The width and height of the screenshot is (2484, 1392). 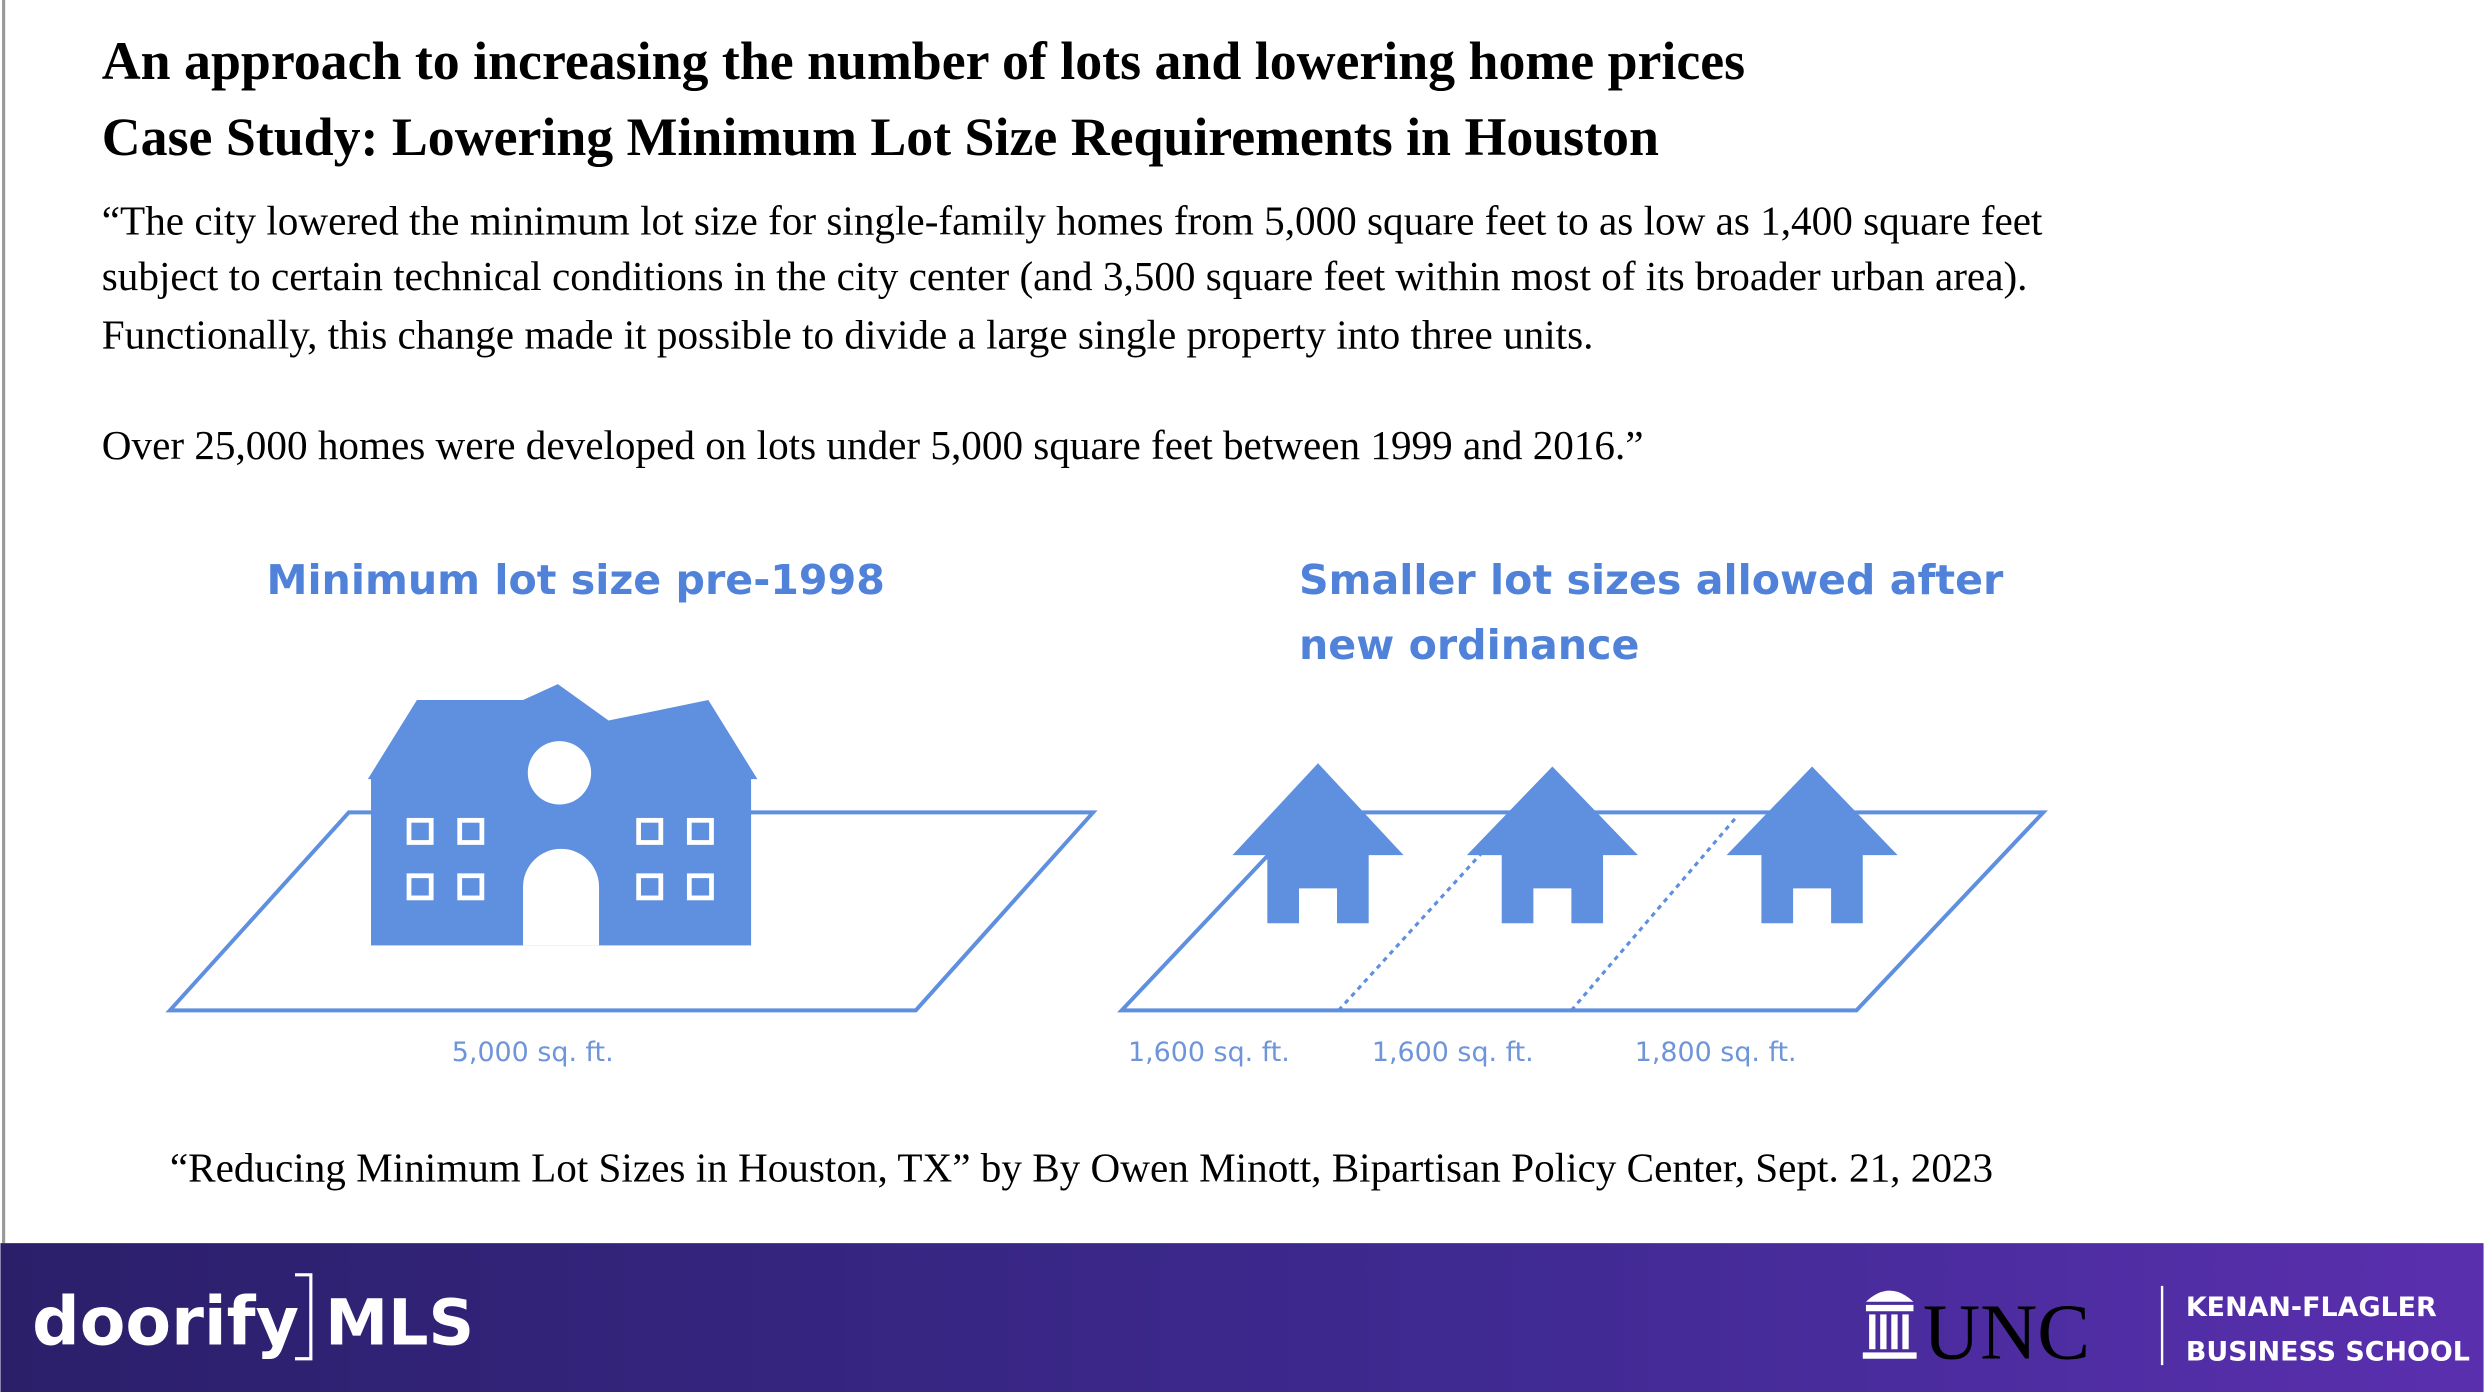 I want to click on brand-bracket, so click(x=303, y=1317).